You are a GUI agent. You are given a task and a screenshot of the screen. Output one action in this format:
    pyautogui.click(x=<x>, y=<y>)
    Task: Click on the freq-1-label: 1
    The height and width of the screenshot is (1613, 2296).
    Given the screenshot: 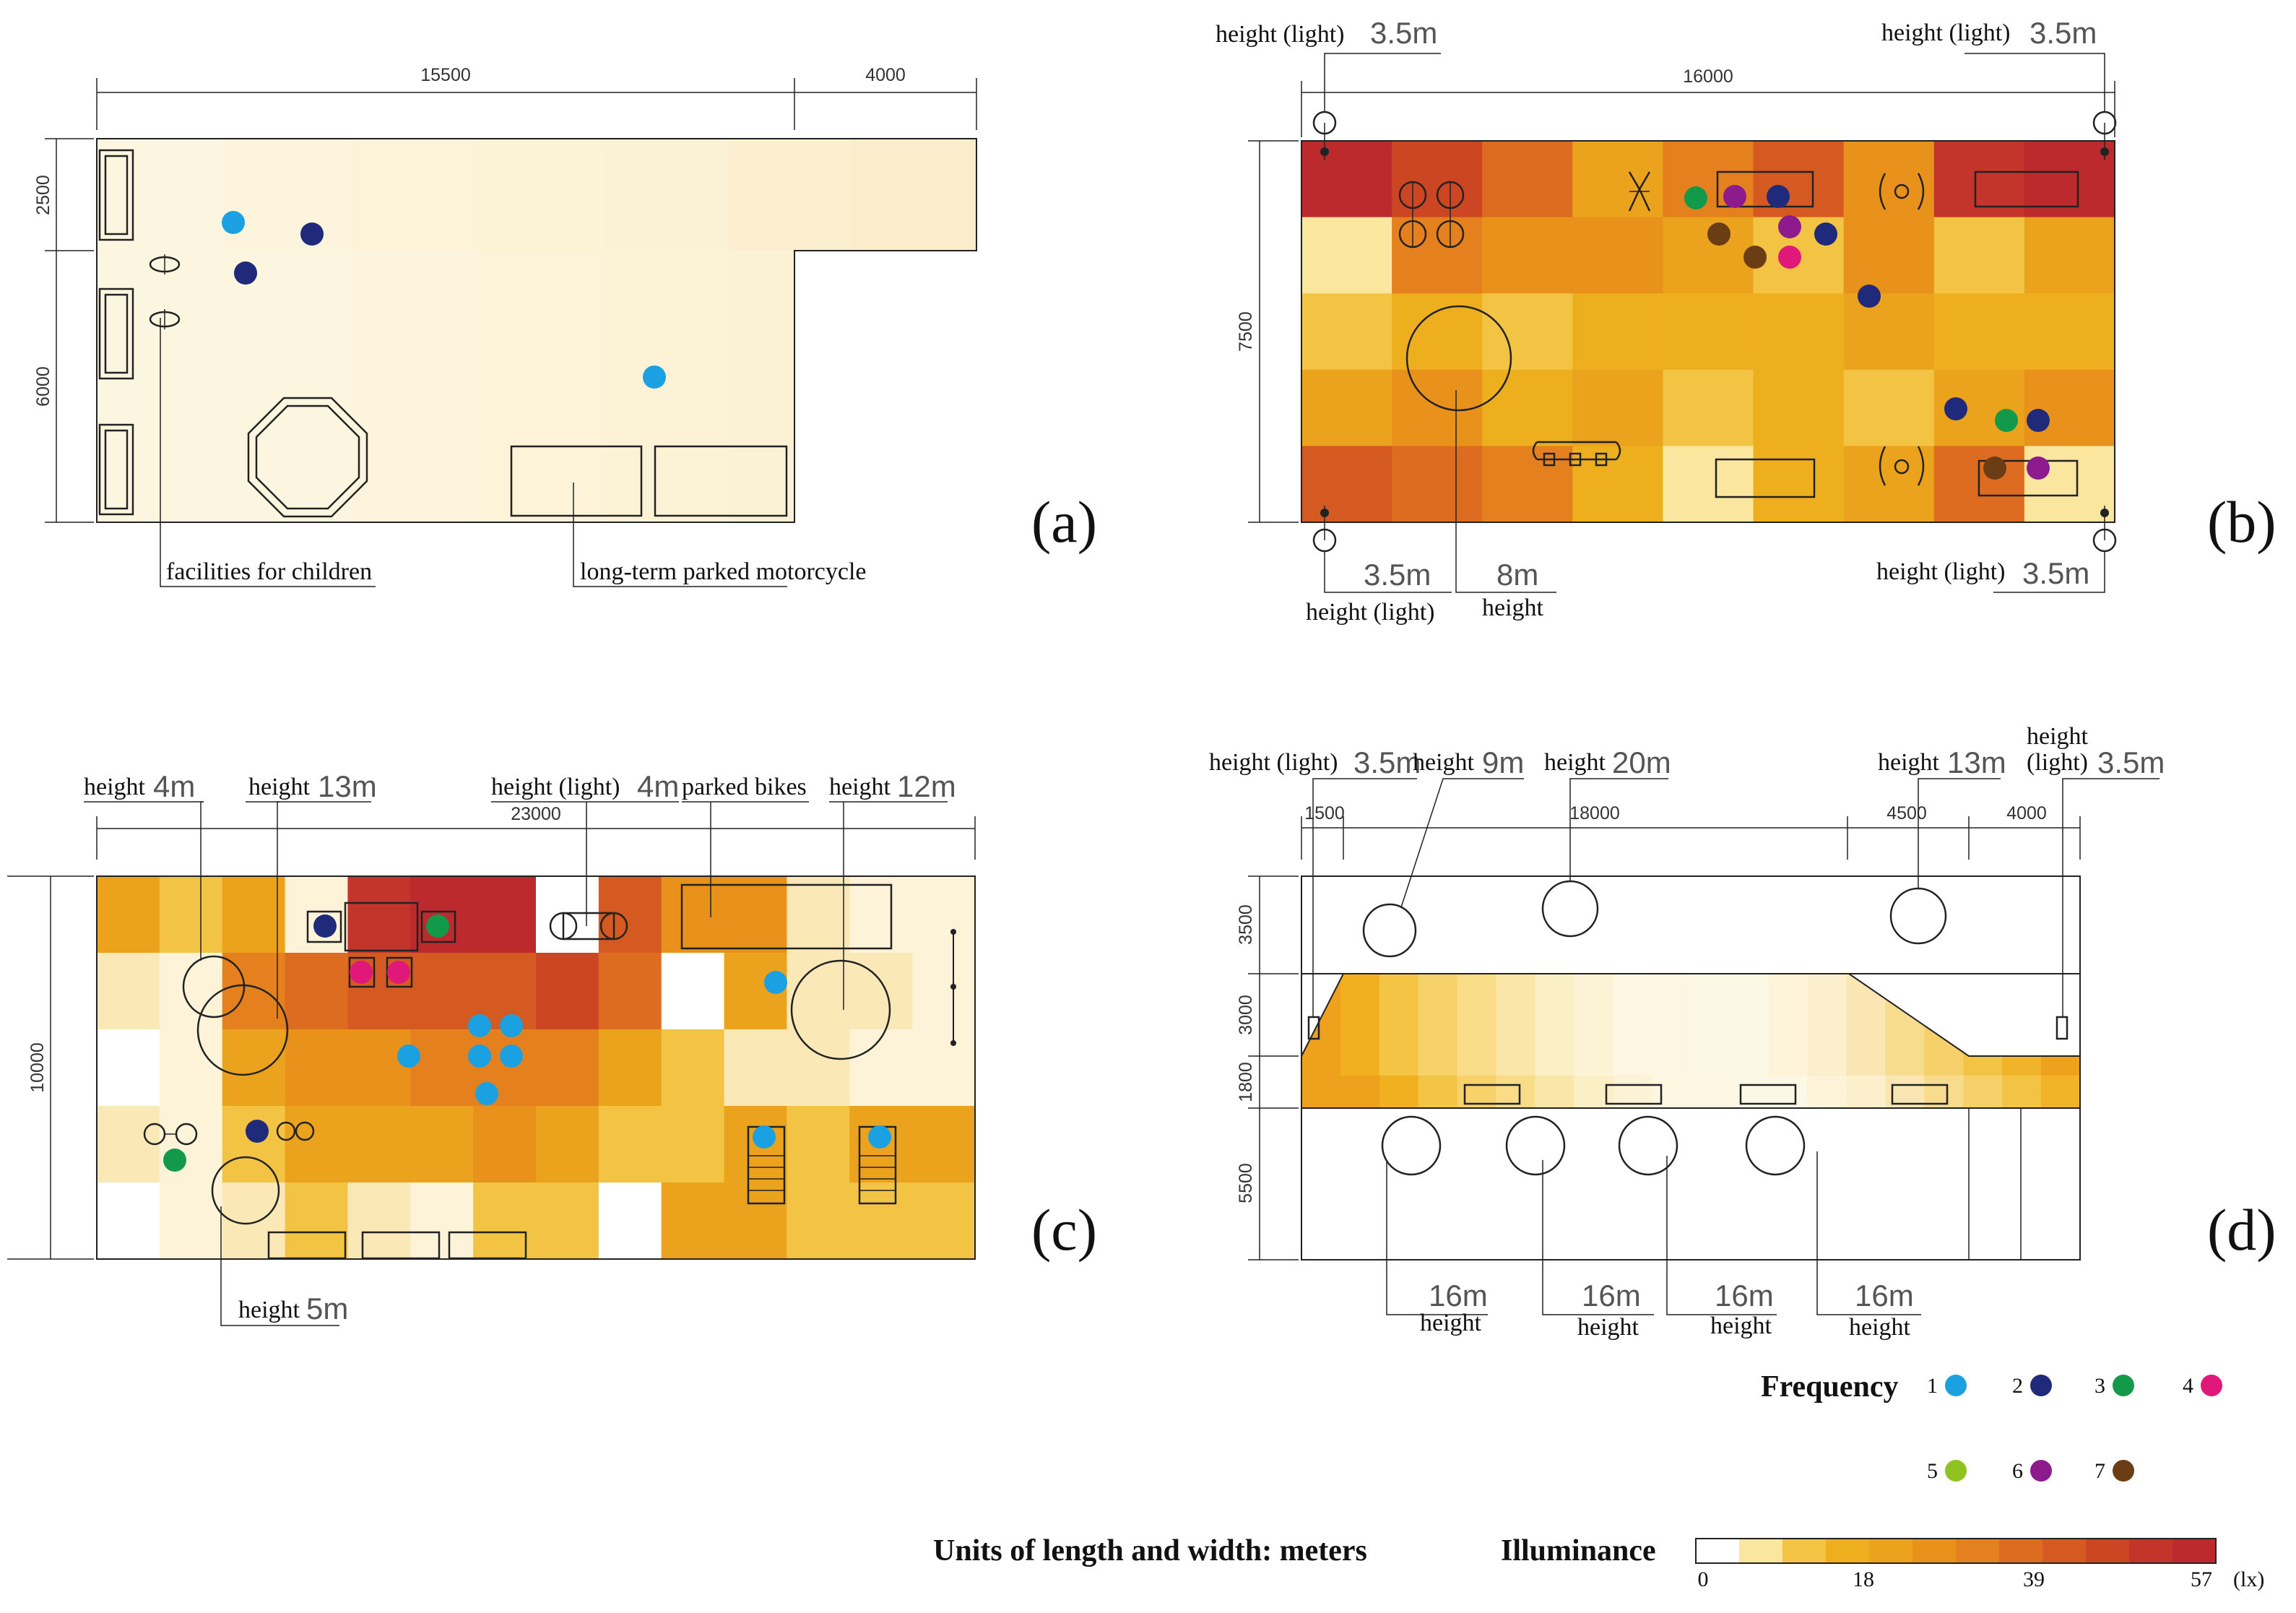 What is the action you would take?
    pyautogui.click(x=1932, y=1386)
    